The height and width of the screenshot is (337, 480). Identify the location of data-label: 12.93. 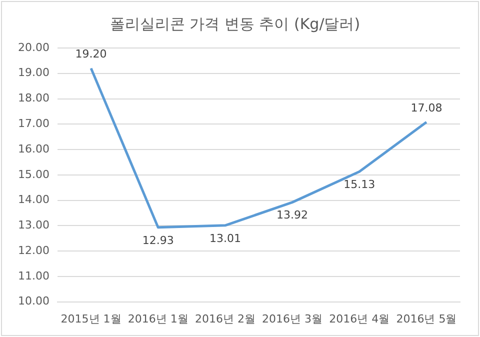
(158, 240).